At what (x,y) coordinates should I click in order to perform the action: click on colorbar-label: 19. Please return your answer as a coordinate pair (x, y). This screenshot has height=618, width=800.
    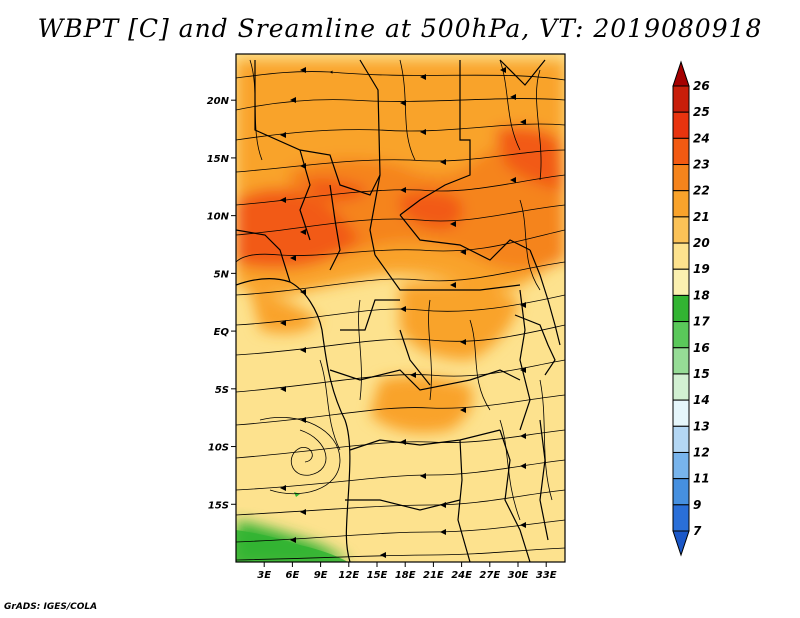
    Looking at the image, I should click on (701, 269).